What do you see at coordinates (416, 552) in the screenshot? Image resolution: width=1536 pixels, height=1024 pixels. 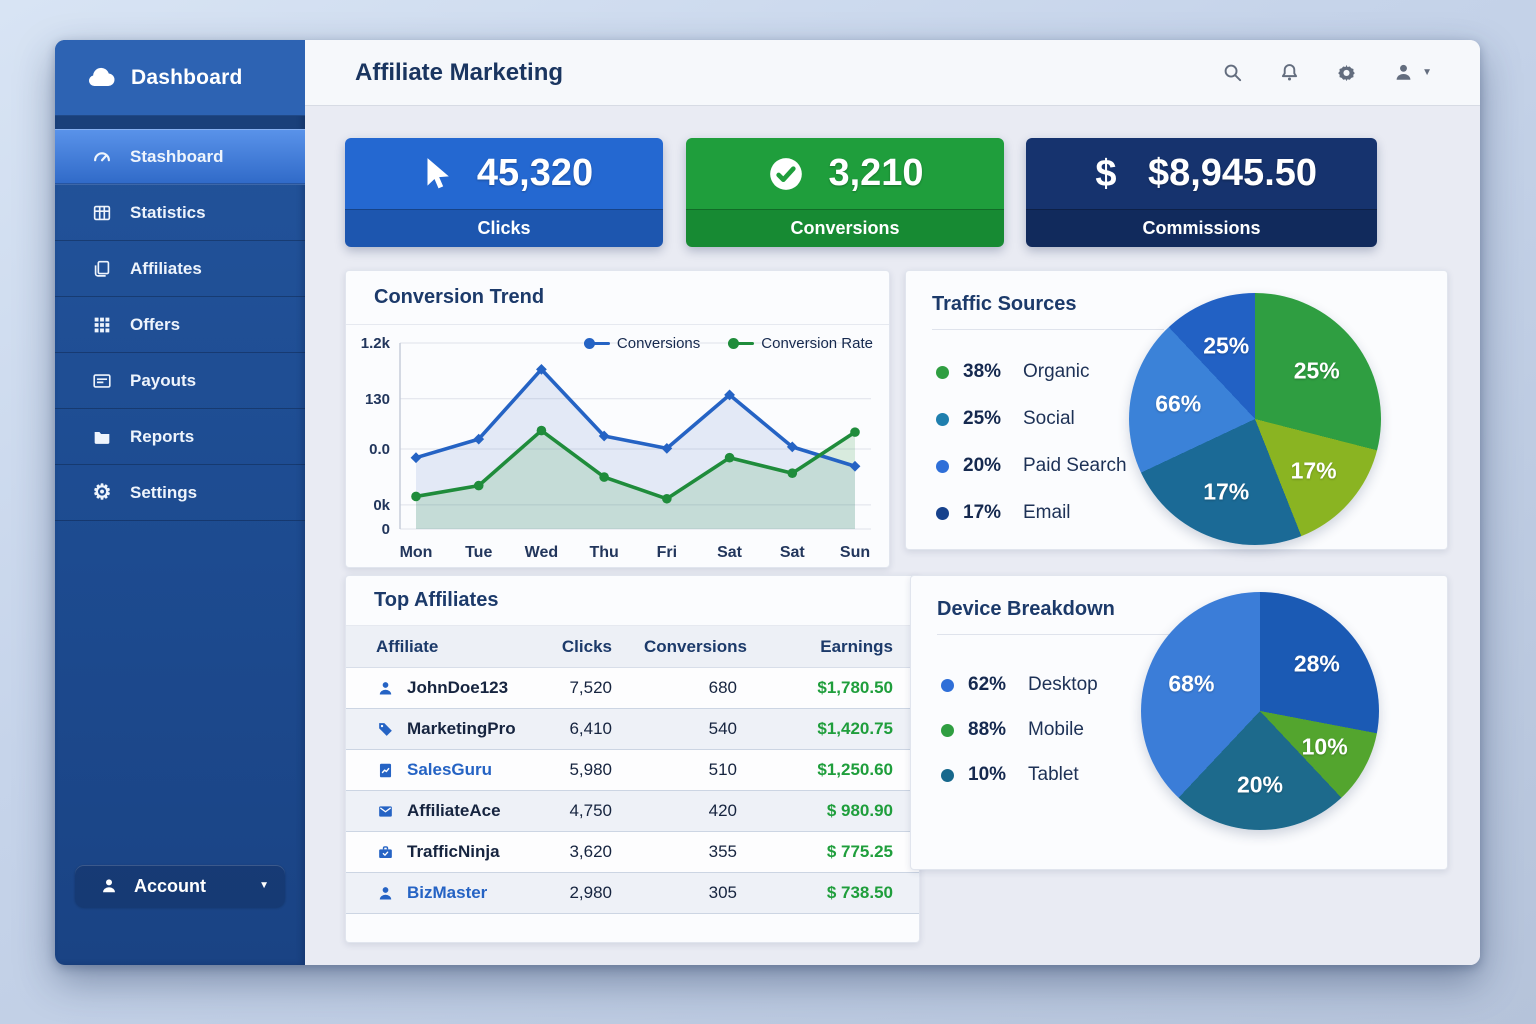 I see `svg-text: Mon` at bounding box center [416, 552].